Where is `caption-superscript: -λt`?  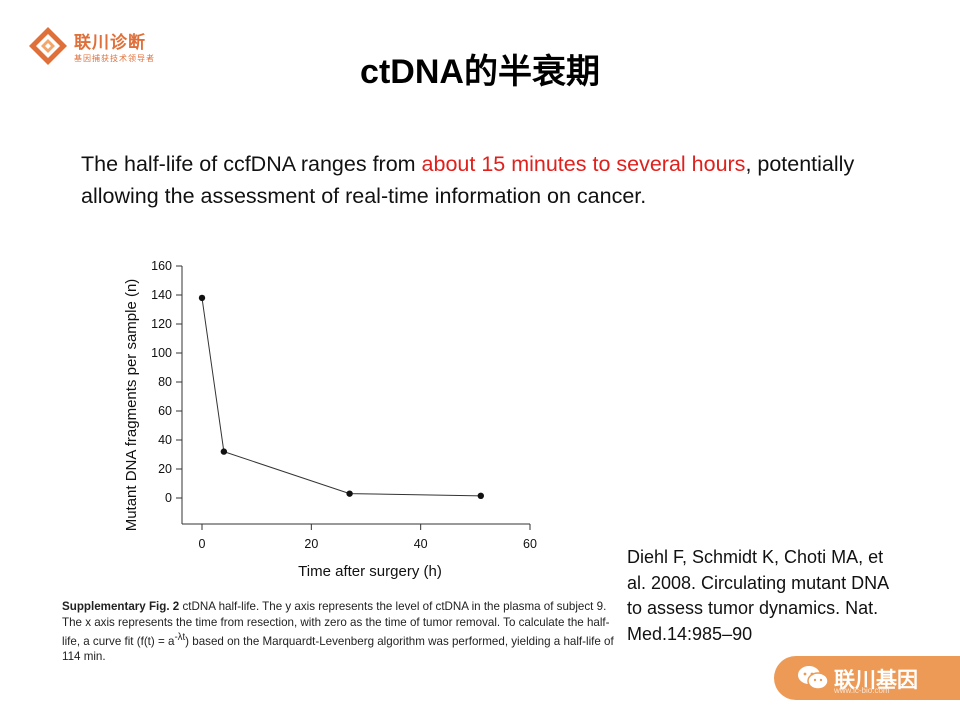
caption-superscript: -λt is located at coordinates (180, 637).